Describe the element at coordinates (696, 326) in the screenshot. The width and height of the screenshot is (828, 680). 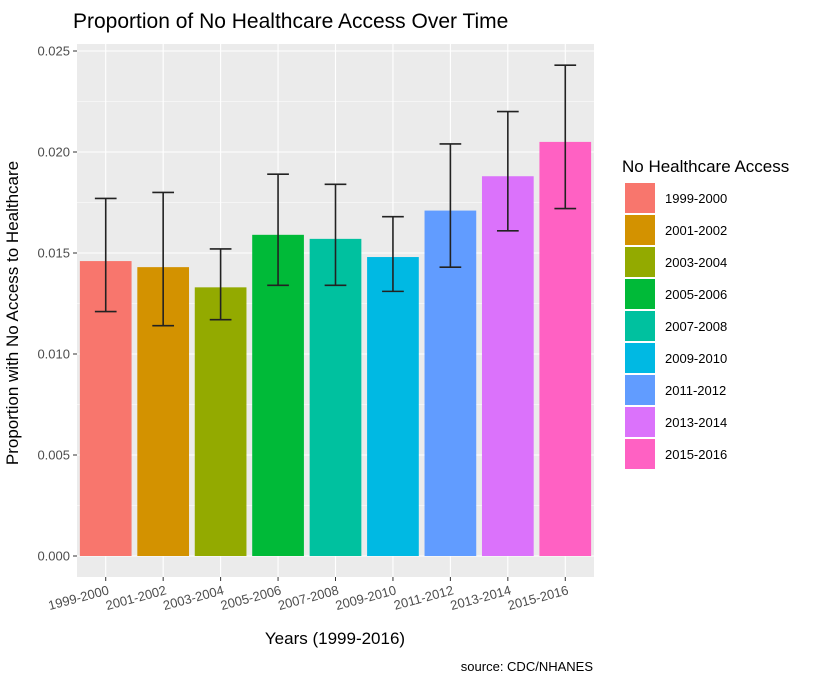
I see `legend-label-2007-2008: 2007-2008` at that location.